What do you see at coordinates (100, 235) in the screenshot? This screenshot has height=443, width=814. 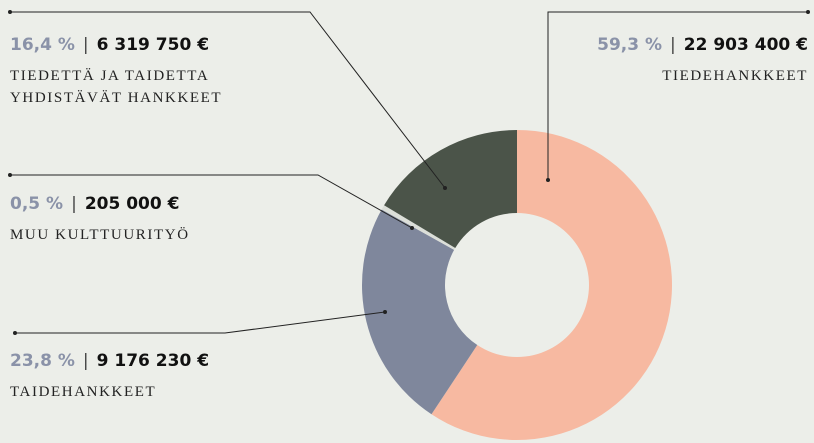 I see `category-label: MUU KULTTUURITYÖ` at bounding box center [100, 235].